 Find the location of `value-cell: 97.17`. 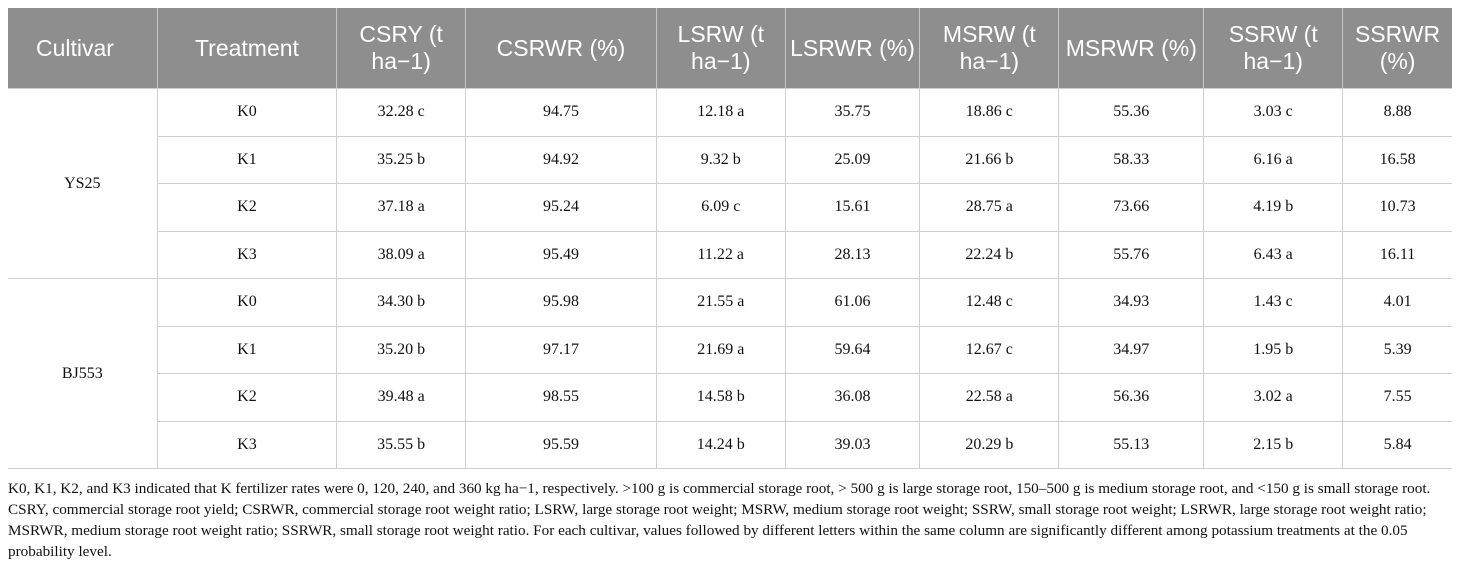

value-cell: 97.17 is located at coordinates (560, 349).